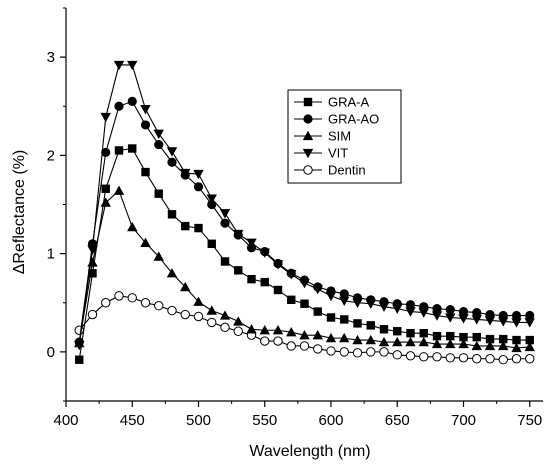 This screenshot has height=467, width=554. What do you see at coordinates (264, 420) in the screenshot?
I see `x-tick-label: 550` at bounding box center [264, 420].